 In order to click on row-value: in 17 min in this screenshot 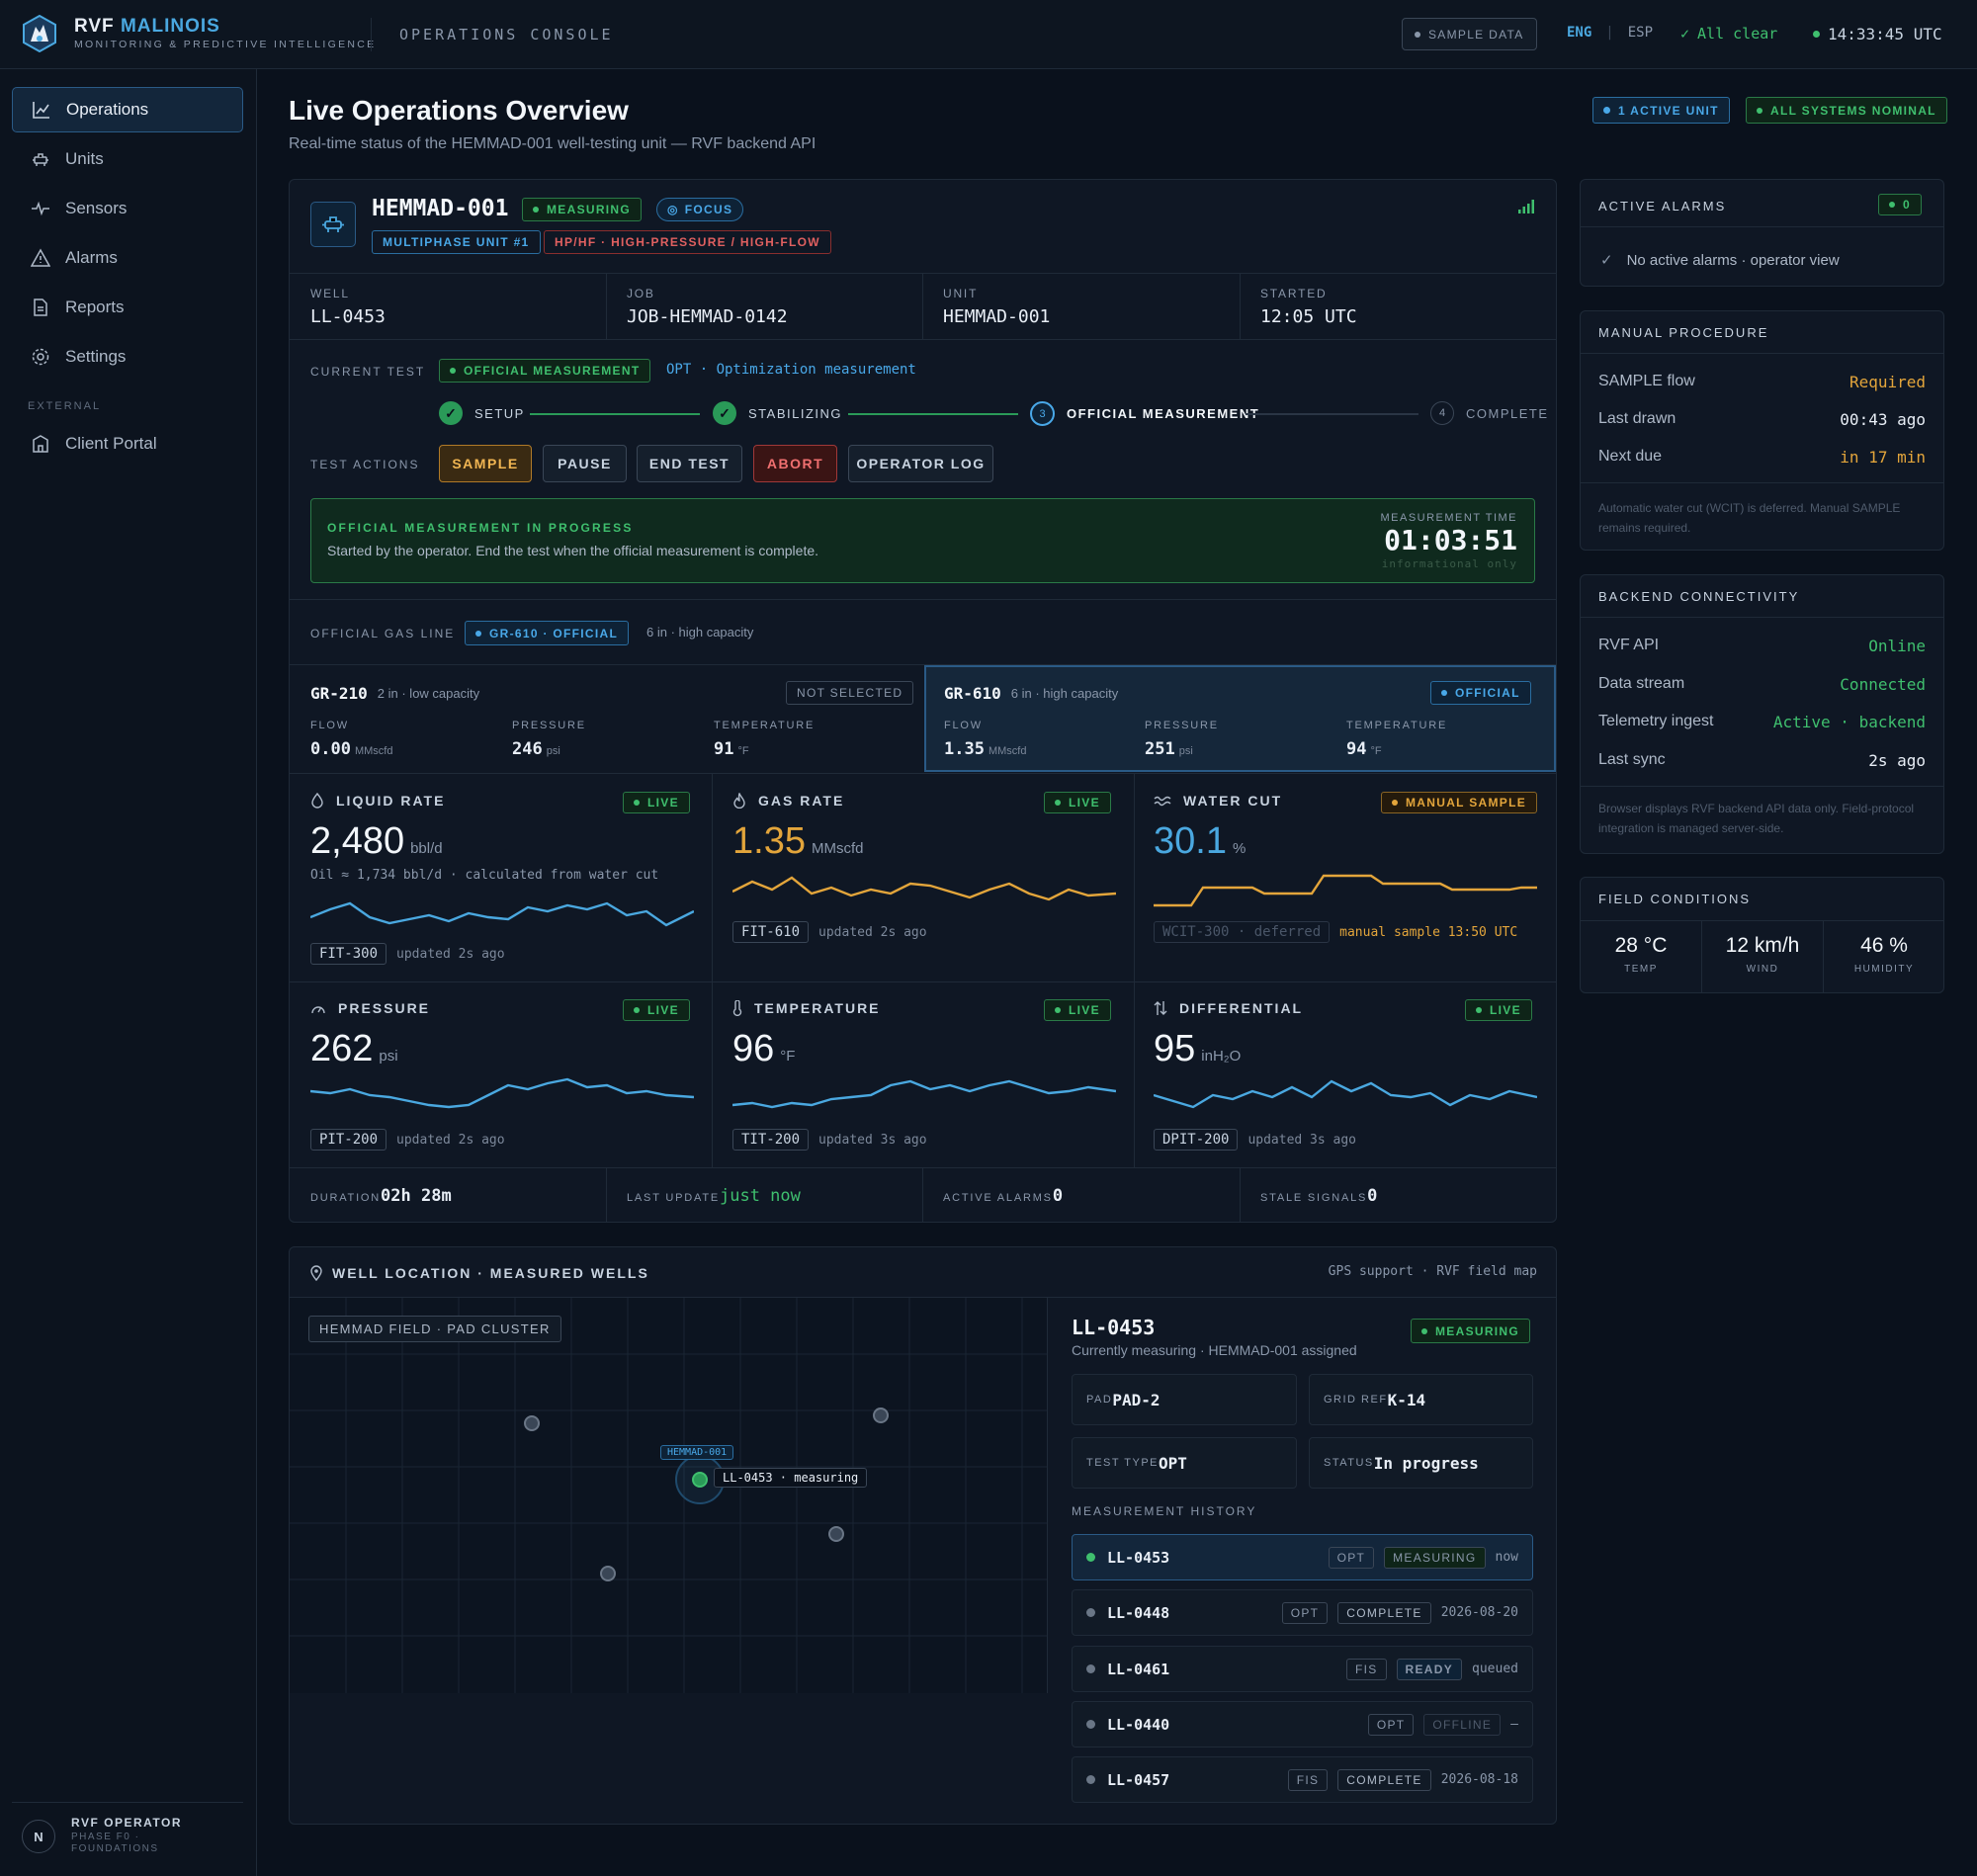, I will do `click(1883, 458)`.